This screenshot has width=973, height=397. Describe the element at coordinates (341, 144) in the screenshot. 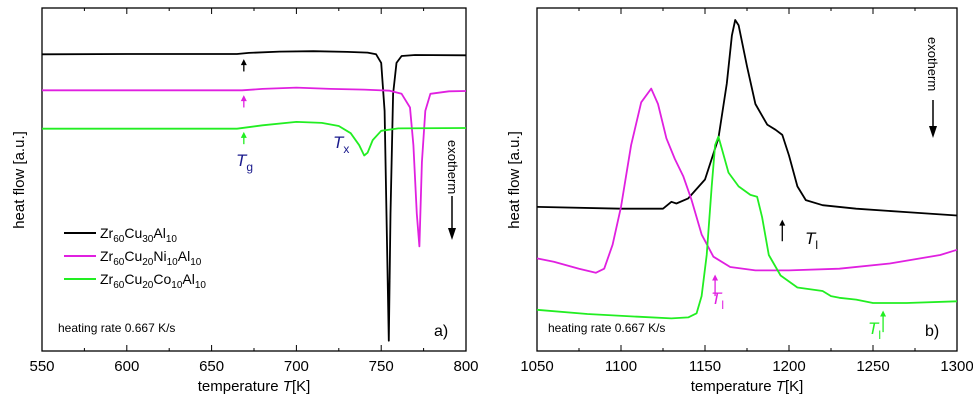

I see `panel-a-tx-label: Tx` at that location.